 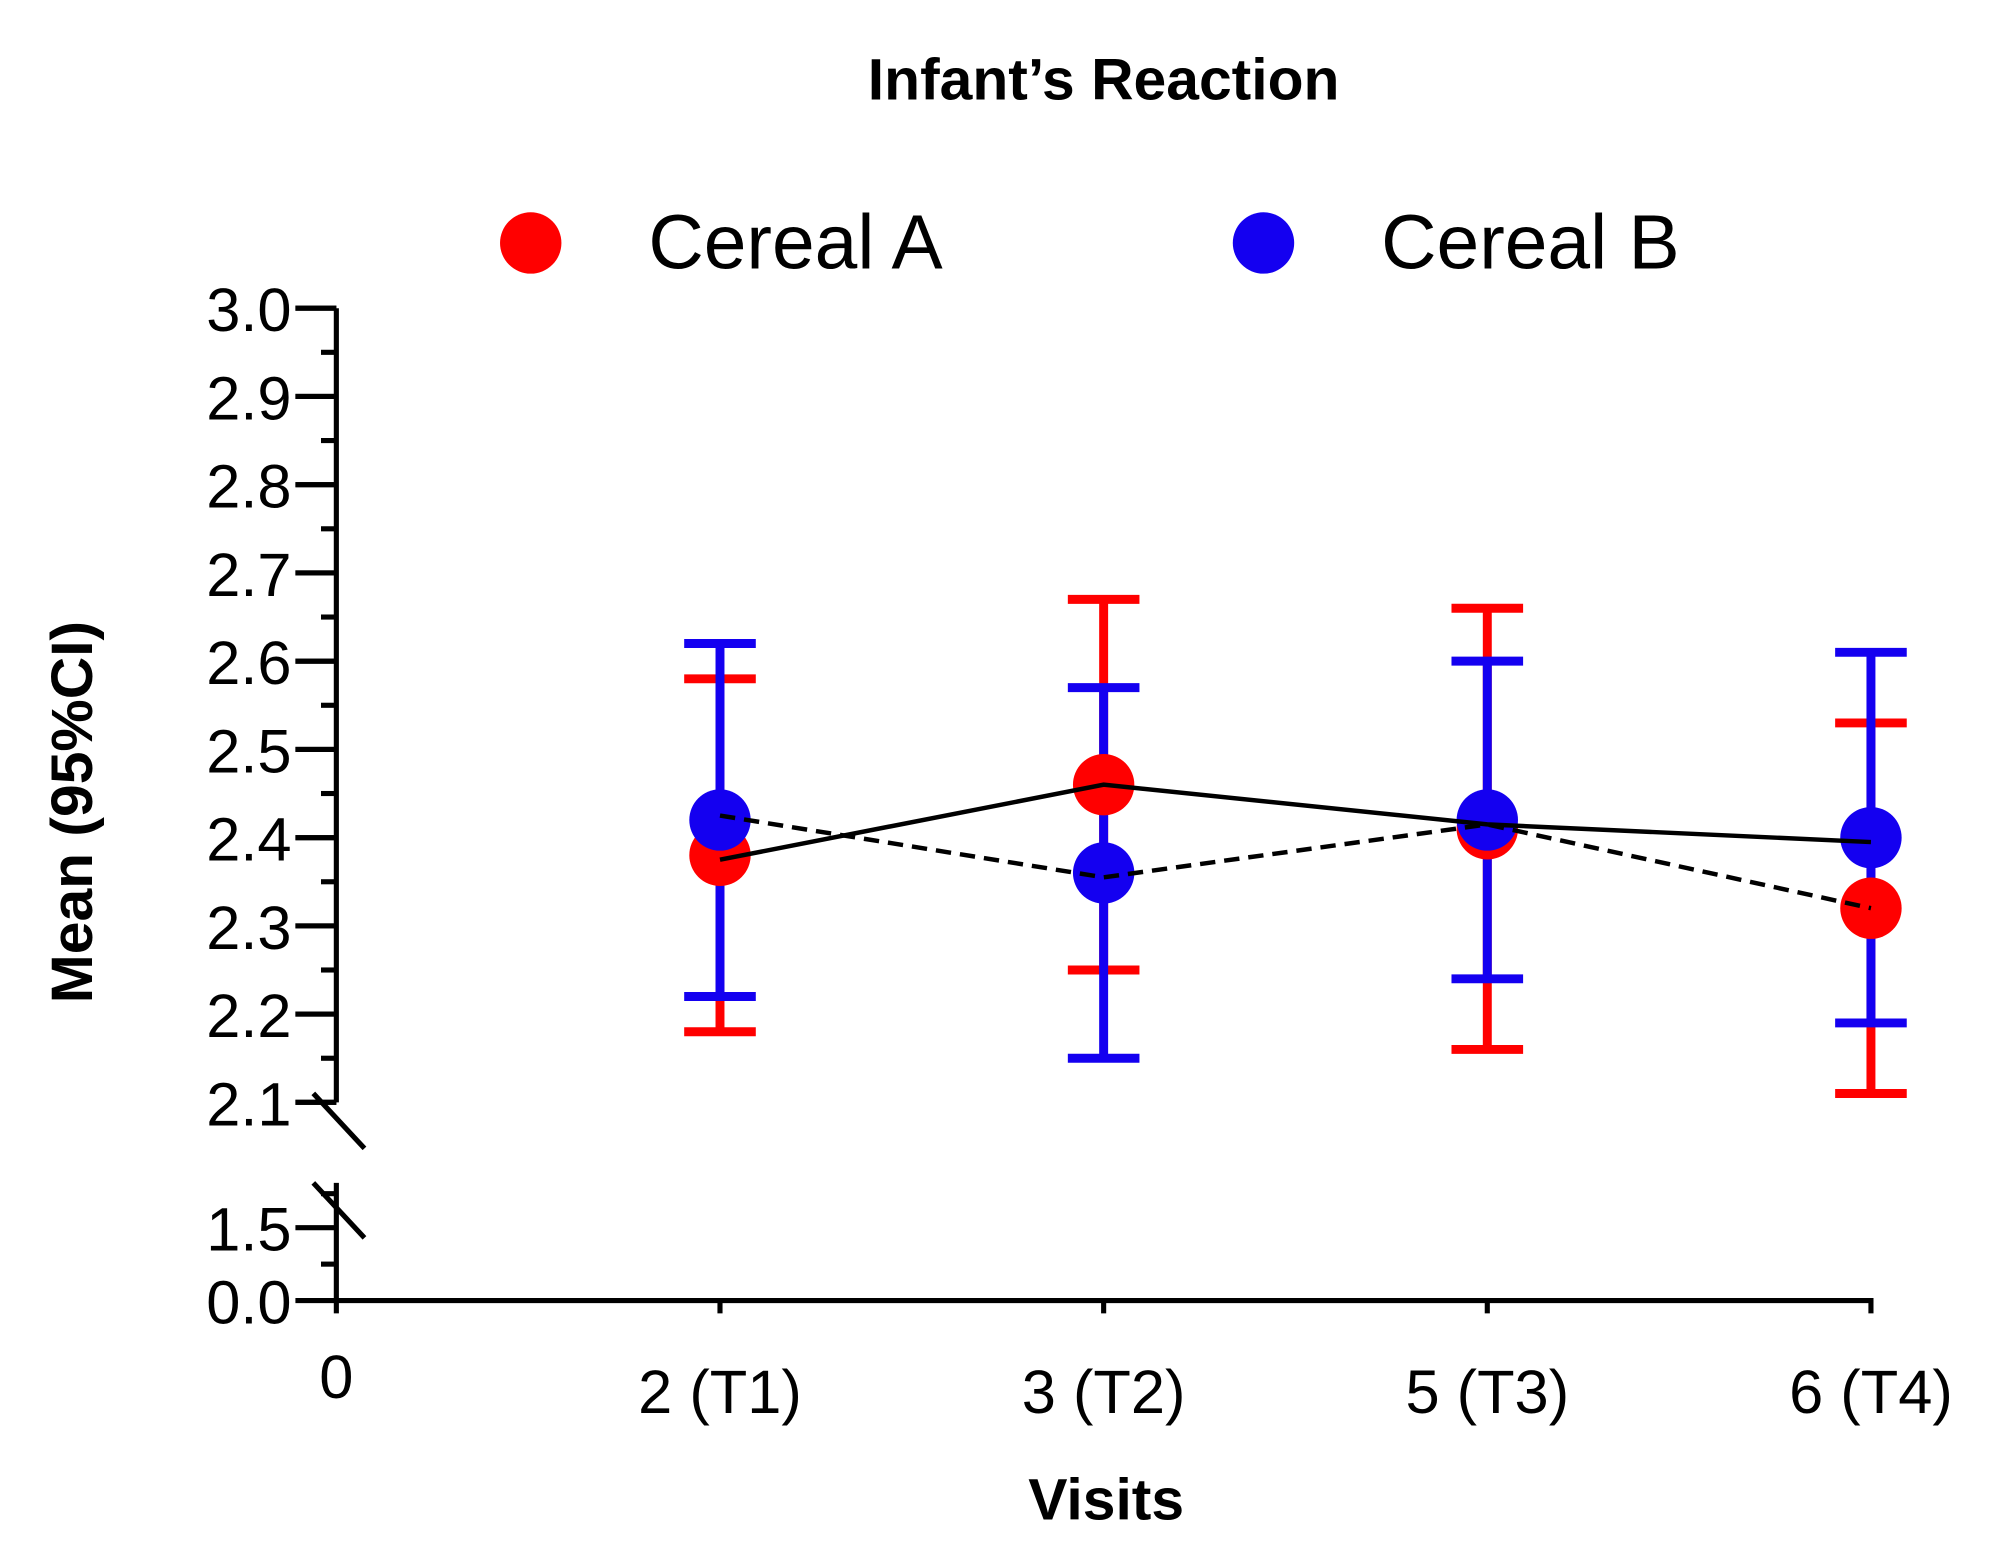 I want to click on y-tick-label: 0.0, so click(x=248, y=1303).